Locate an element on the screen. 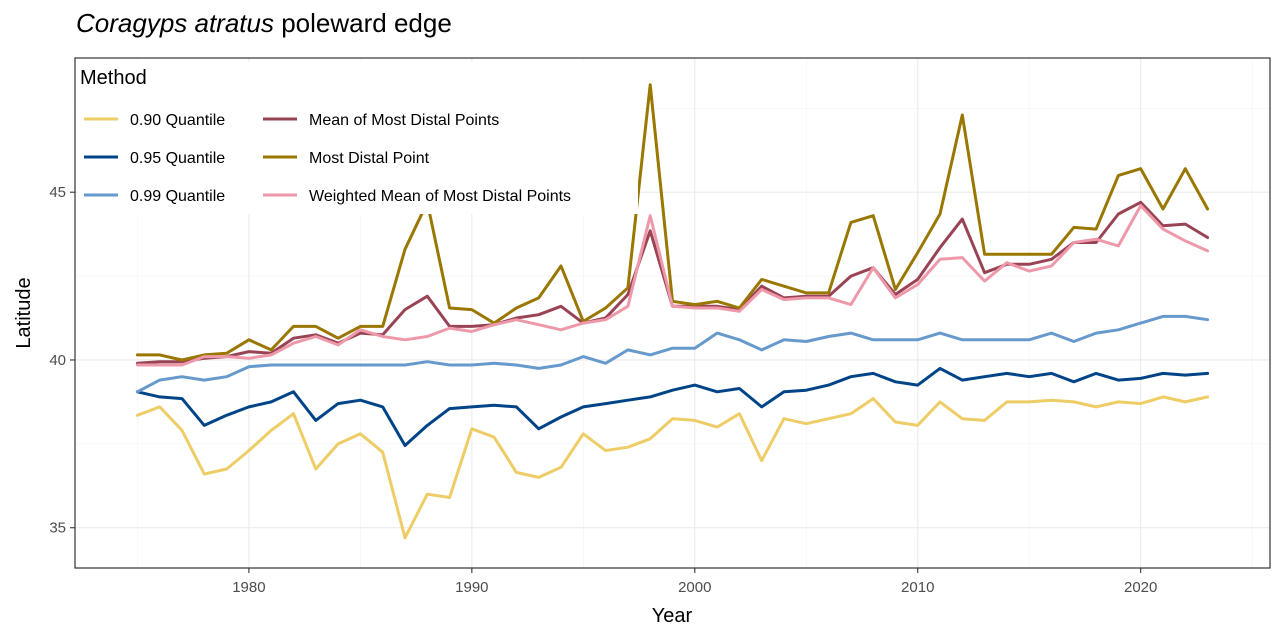  chart-title-species: Coragyps atratus is located at coordinates (175, 23).